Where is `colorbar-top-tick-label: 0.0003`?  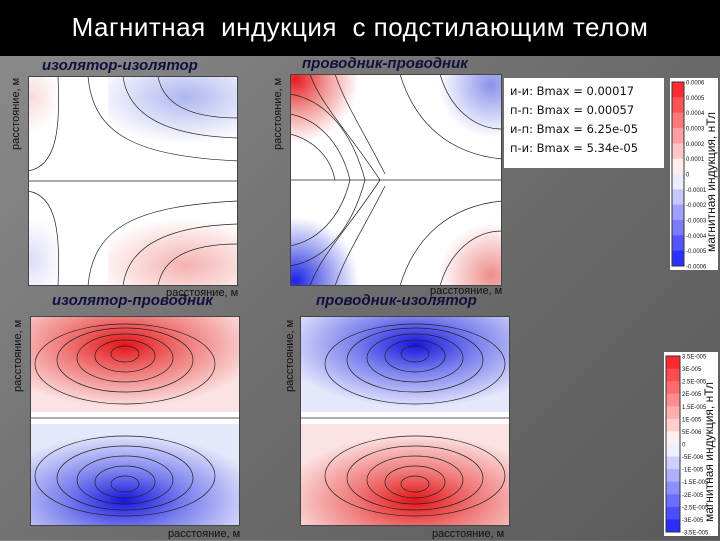
colorbar-top-tick-label: 0.0003 is located at coordinates (695, 130).